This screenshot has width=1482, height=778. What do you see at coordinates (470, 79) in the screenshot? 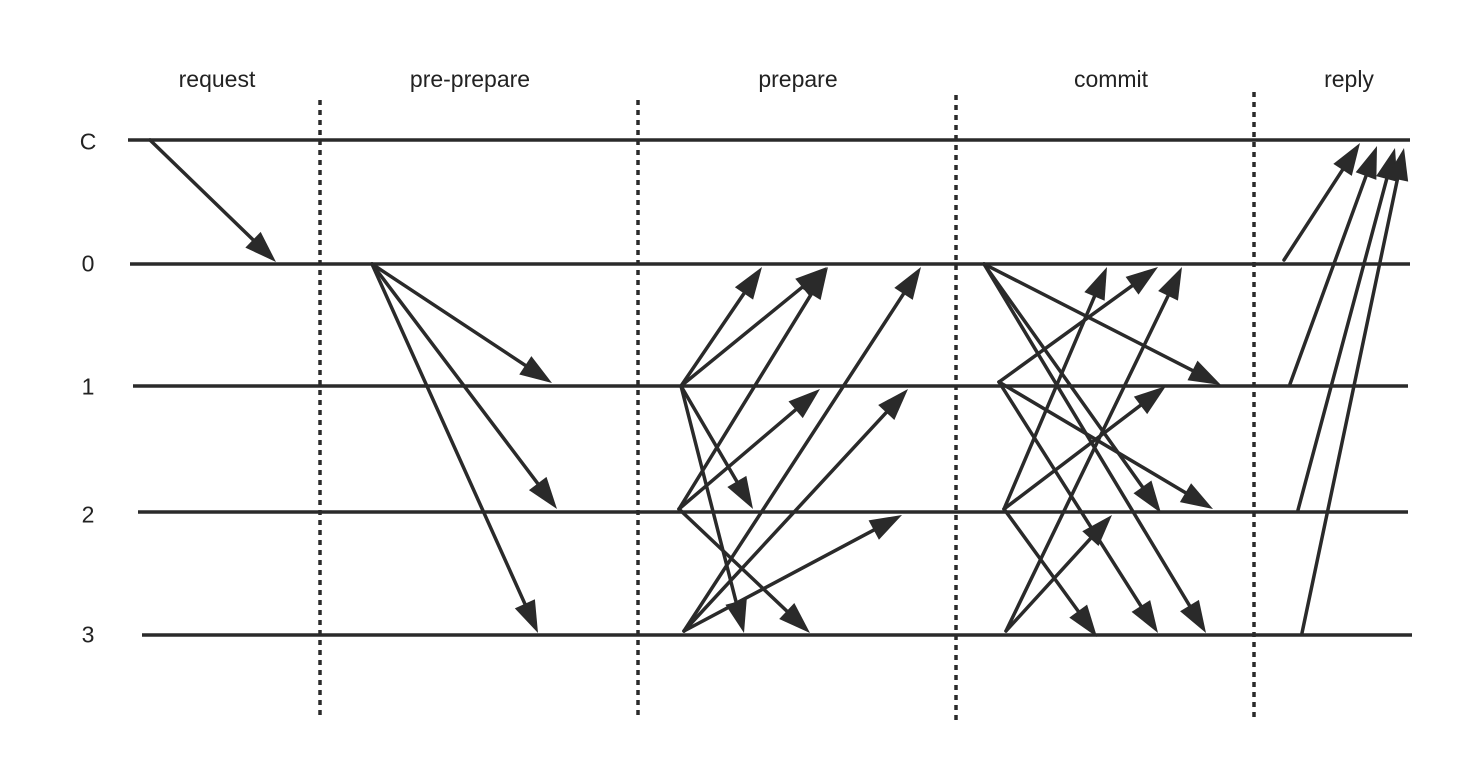
I see `phase-label-pre-prepare: pre-prepare` at bounding box center [470, 79].